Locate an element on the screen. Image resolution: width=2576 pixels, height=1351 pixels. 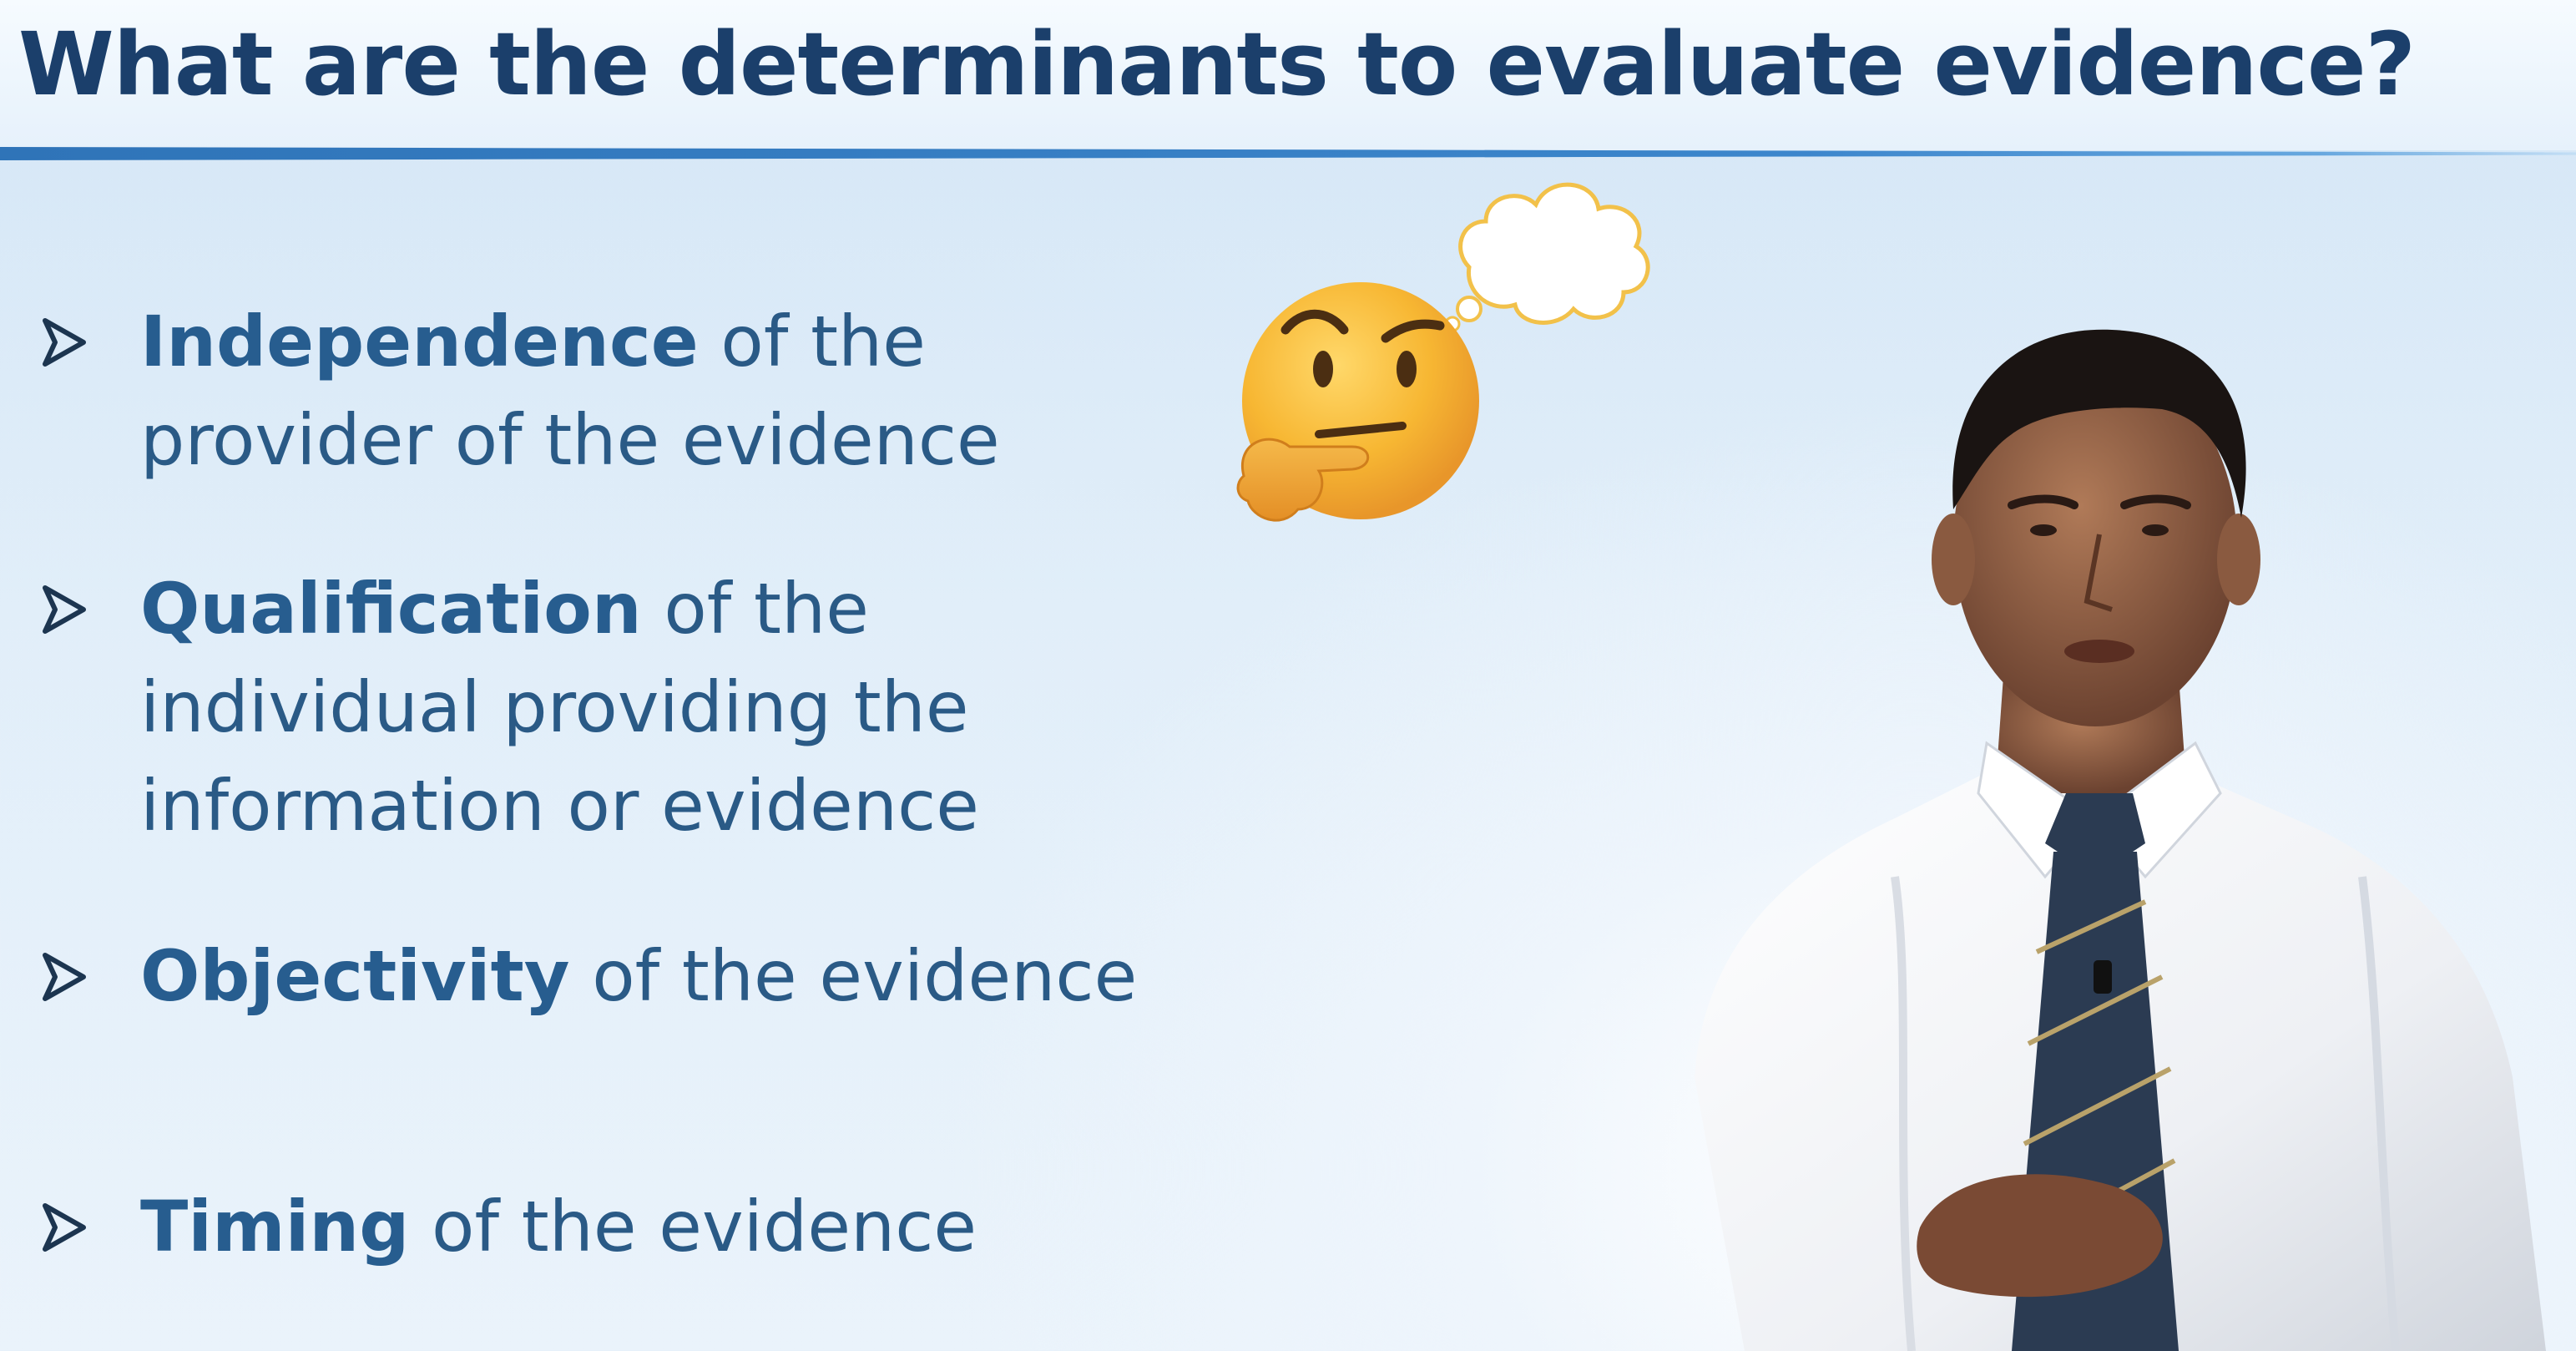
bullet-term: Independence is located at coordinates (419, 341).